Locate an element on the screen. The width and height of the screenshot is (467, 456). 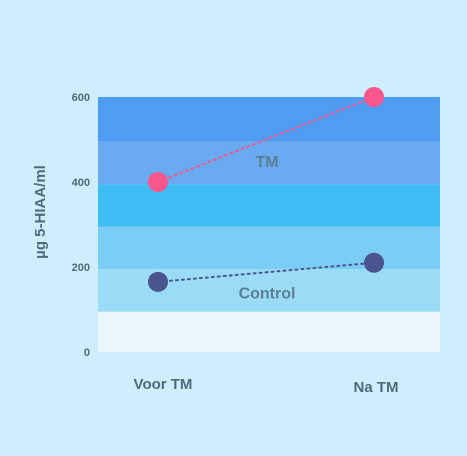
y-tick-label: 400 is located at coordinates (81, 183).